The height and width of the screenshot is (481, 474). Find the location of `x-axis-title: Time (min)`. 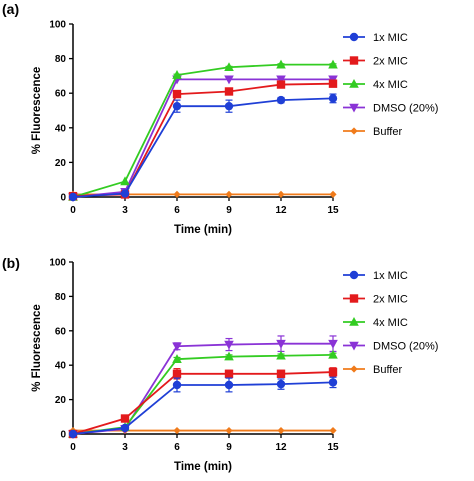

x-axis-title: Time (min) is located at coordinates (203, 230).